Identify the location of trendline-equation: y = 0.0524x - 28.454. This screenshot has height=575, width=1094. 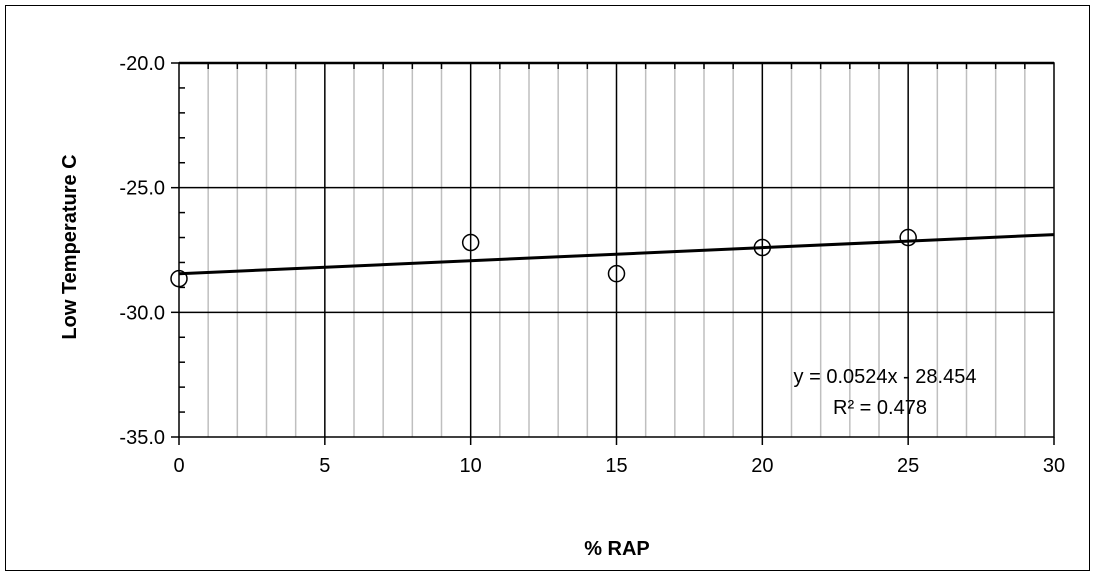
(885, 377).